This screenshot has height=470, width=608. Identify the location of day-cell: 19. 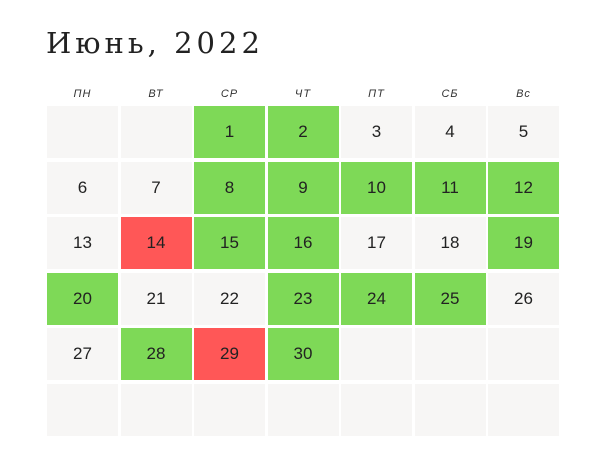
(523, 243).